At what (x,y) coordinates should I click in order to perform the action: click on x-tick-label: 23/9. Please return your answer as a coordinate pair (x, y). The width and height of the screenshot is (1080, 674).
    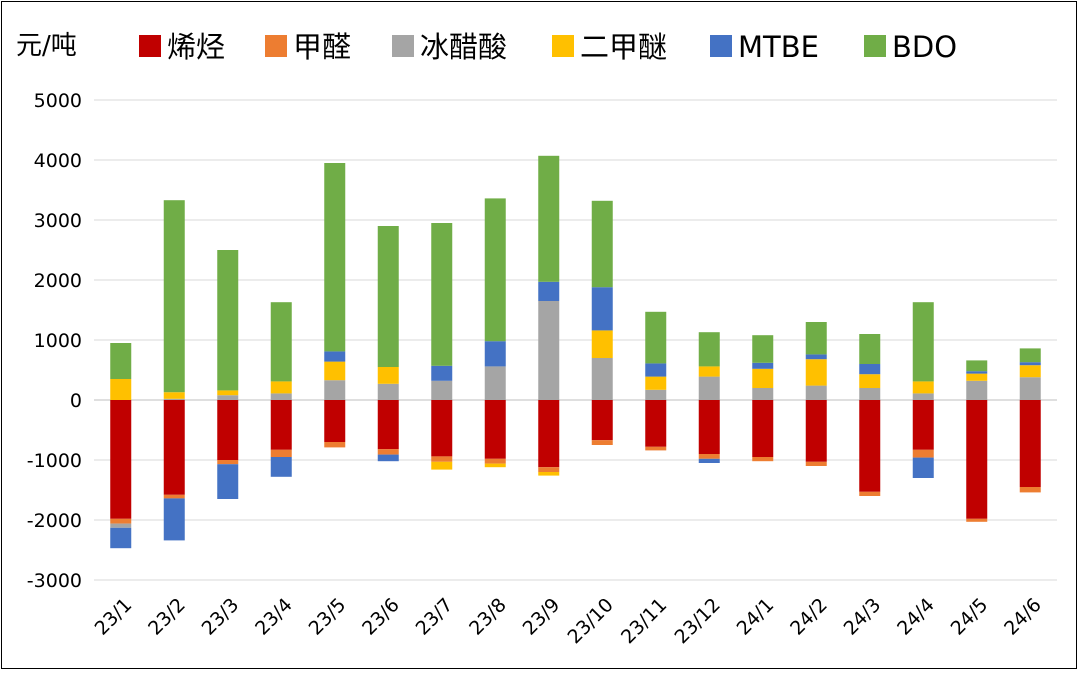
    Looking at the image, I should click on (542, 617).